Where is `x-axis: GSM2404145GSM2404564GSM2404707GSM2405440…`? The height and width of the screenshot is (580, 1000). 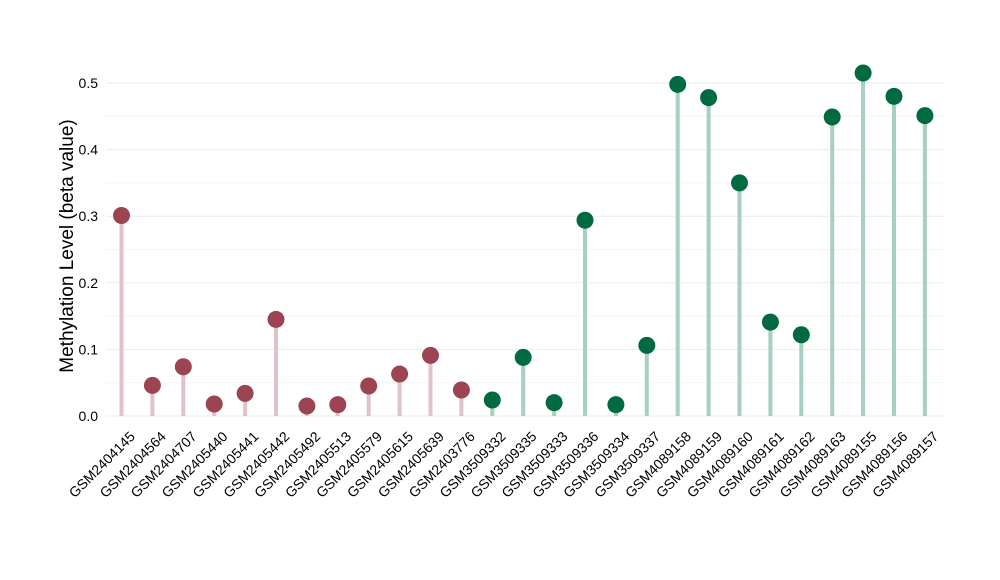 x-axis: GSM2404145GSM2404564GSM2404707GSM2405440… is located at coordinates (504, 464).